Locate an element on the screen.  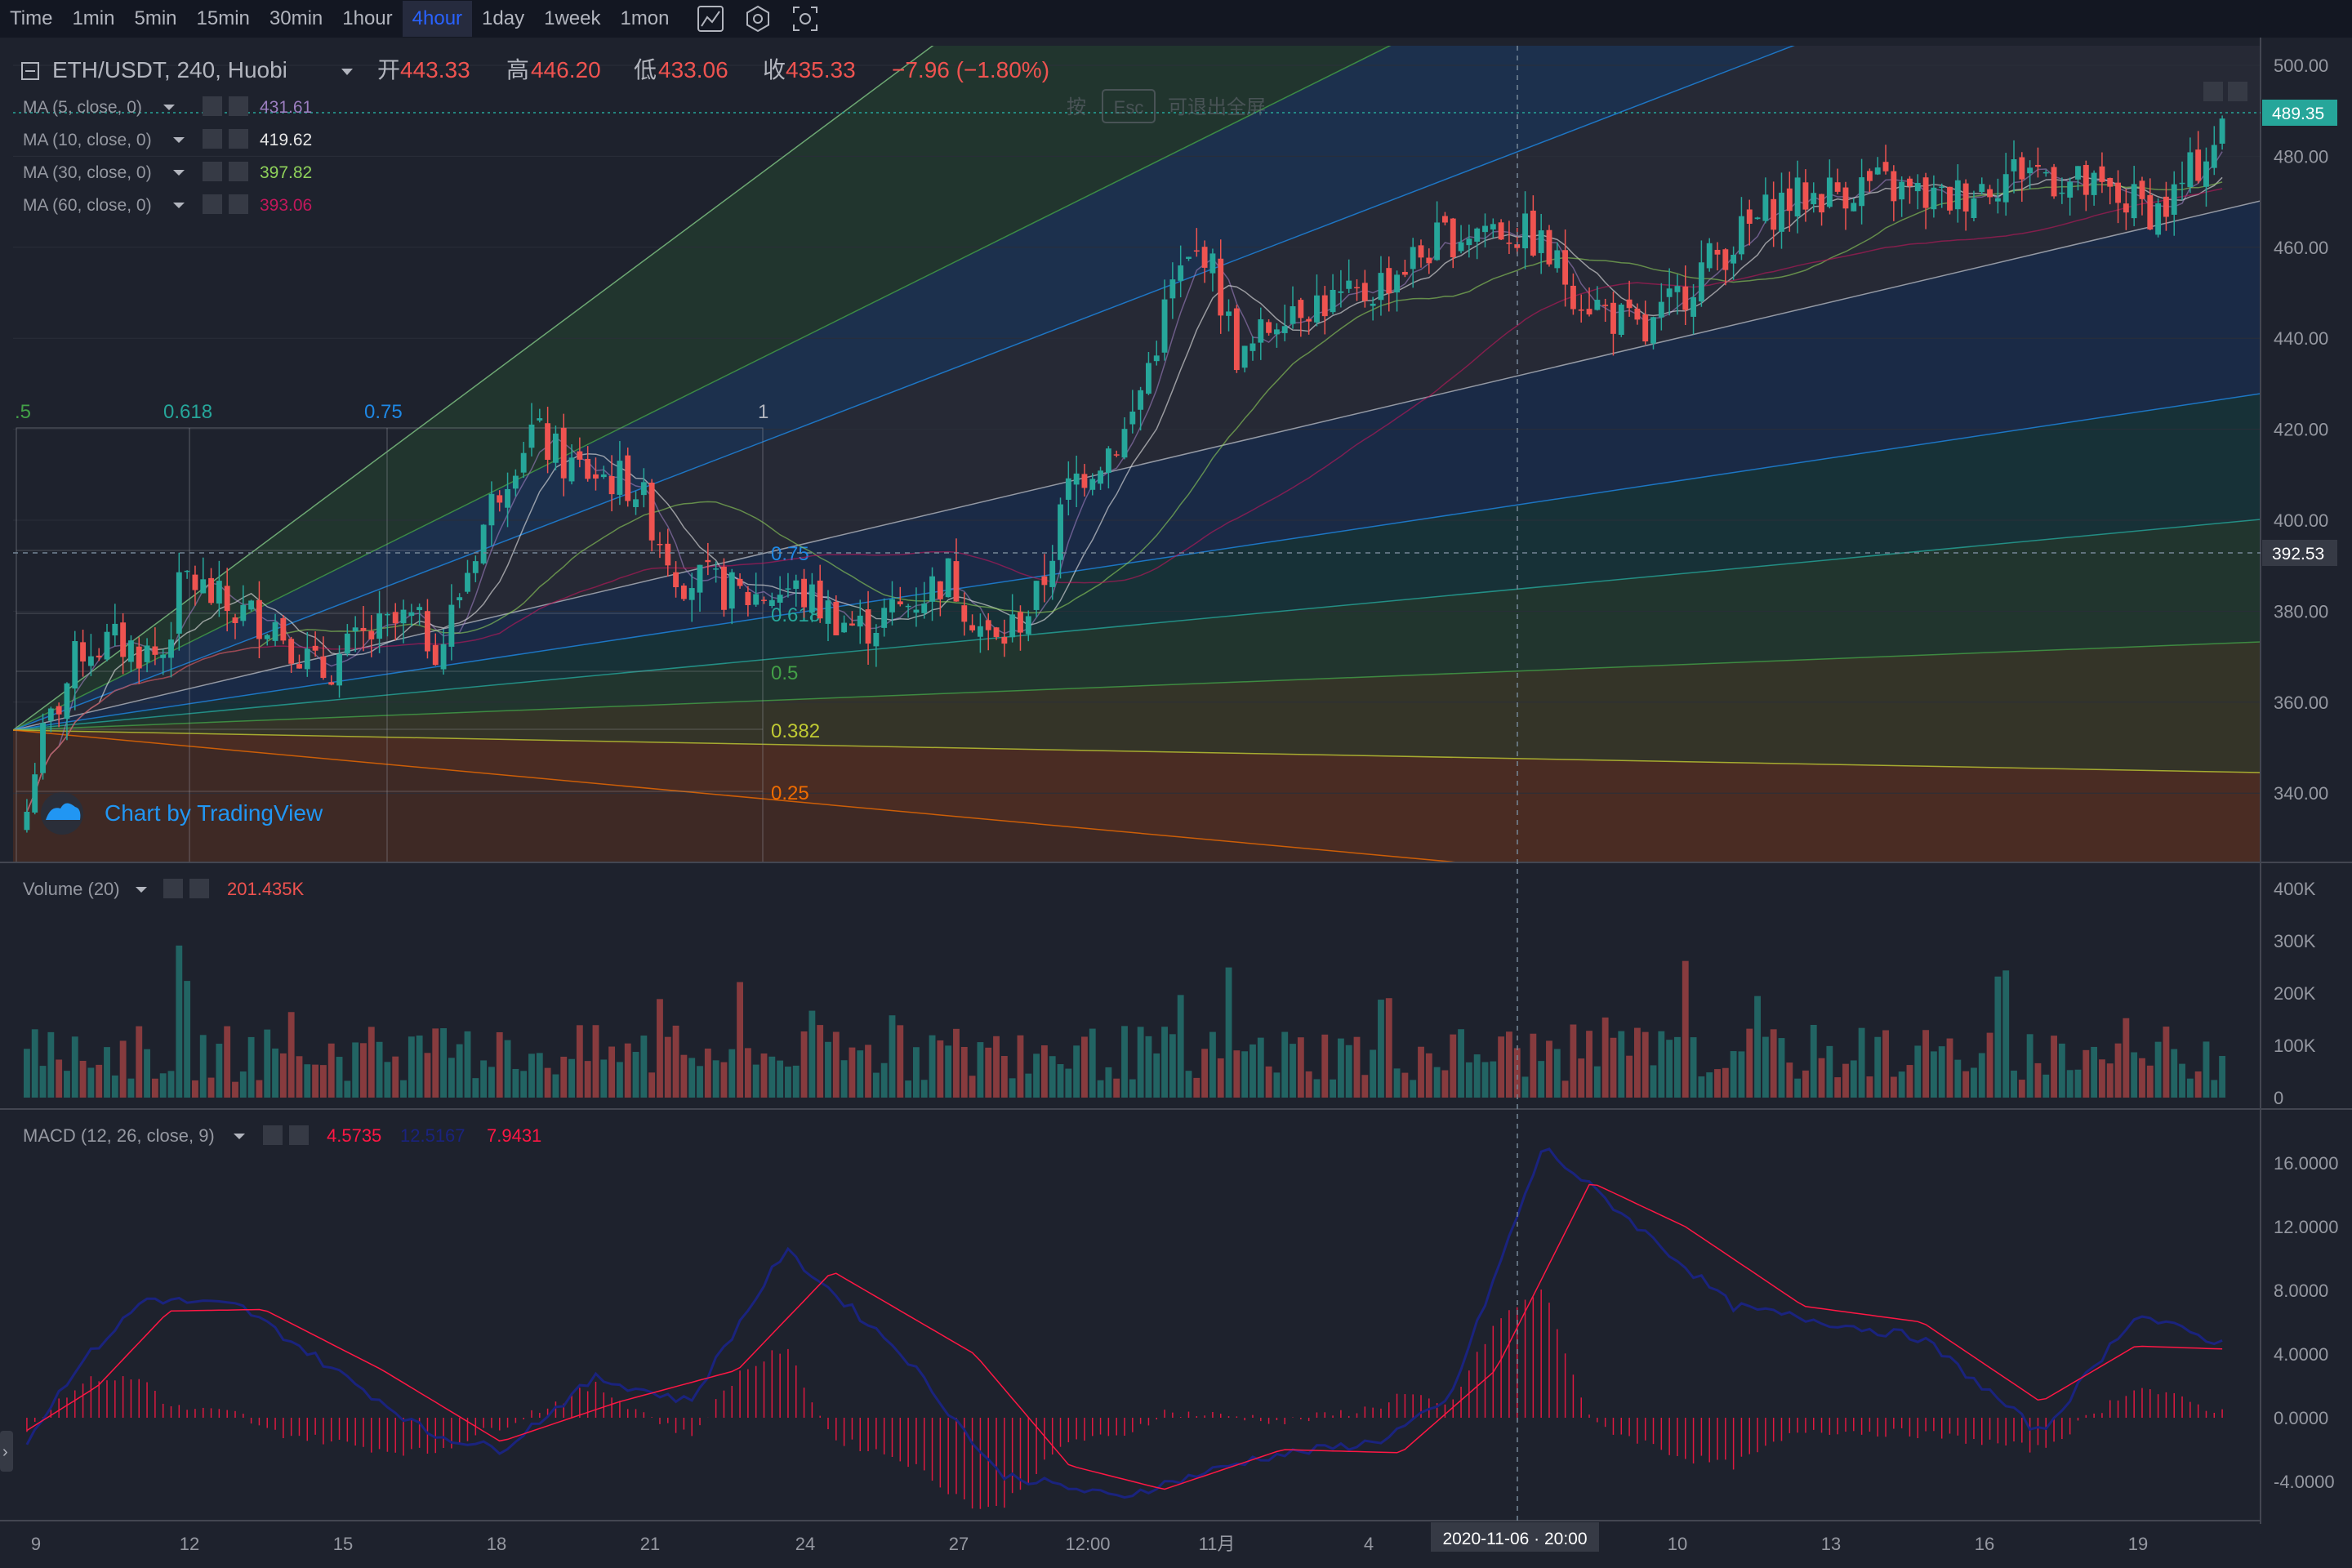
macd-tick: 0.0000 is located at coordinates (2301, 1418).